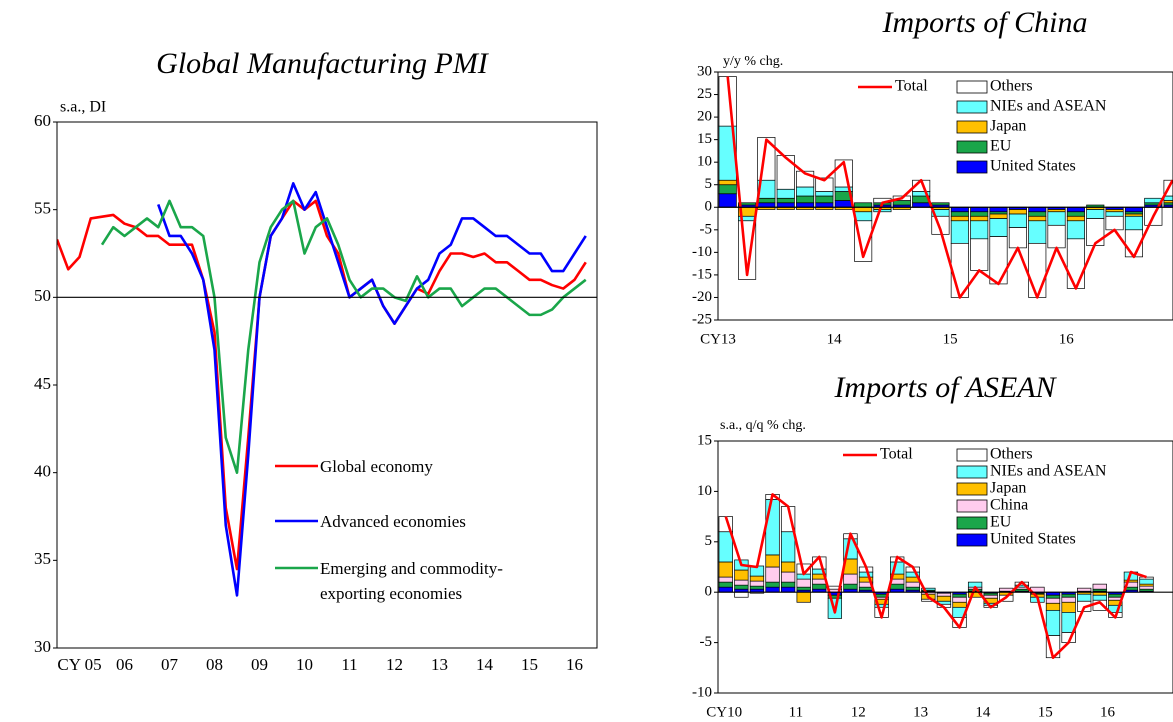 Image resolution: width=1173 pixels, height=722 pixels. I want to click on legend-label: EU, so click(1001, 146).